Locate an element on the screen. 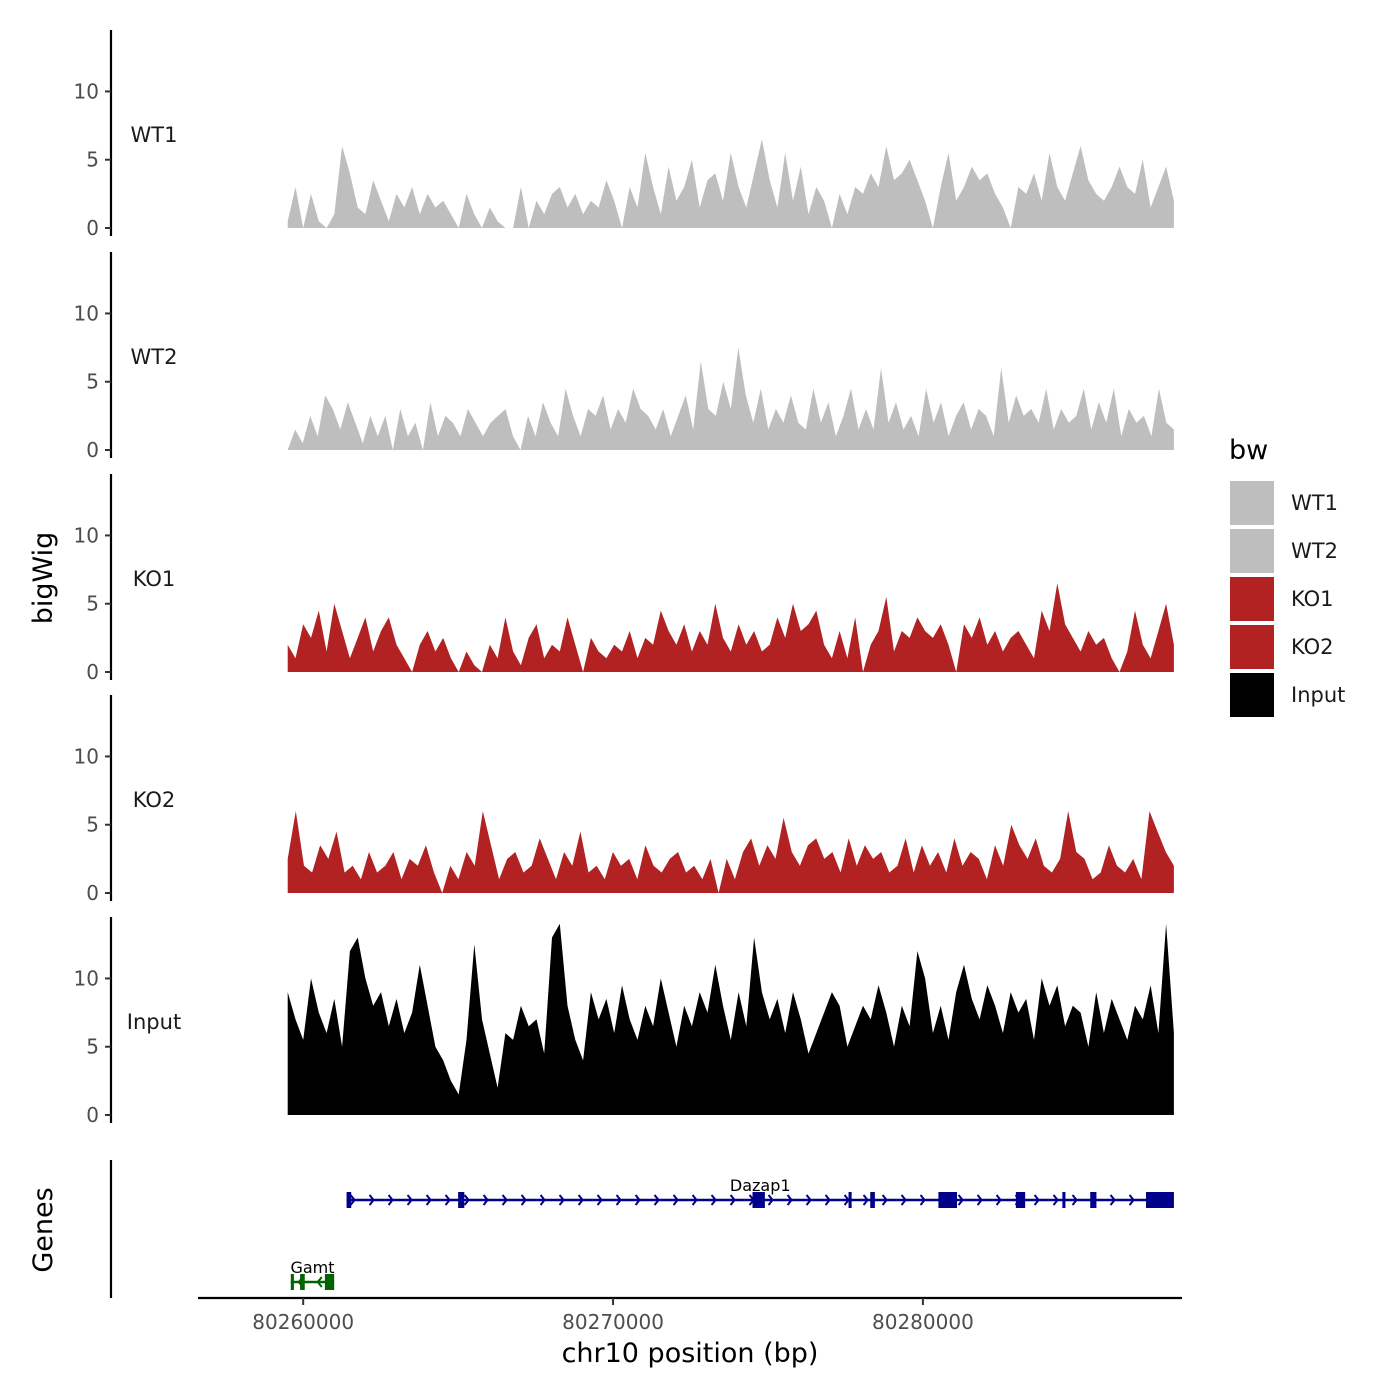 The width and height of the screenshot is (1400, 1400). gene-gamt: Gamt is located at coordinates (312, 1274).